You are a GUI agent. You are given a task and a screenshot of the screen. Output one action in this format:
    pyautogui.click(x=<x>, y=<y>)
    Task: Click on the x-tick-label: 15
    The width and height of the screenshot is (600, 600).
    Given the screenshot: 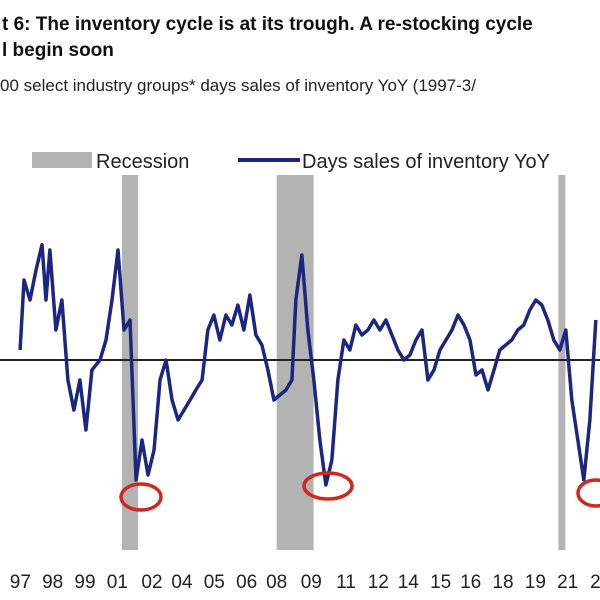 What is the action you would take?
    pyautogui.click(x=440, y=582)
    